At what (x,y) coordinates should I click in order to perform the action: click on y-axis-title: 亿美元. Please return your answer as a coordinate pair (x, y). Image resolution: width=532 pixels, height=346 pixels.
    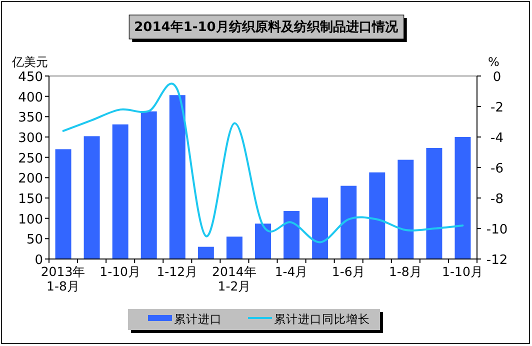
    Looking at the image, I should click on (29, 62).